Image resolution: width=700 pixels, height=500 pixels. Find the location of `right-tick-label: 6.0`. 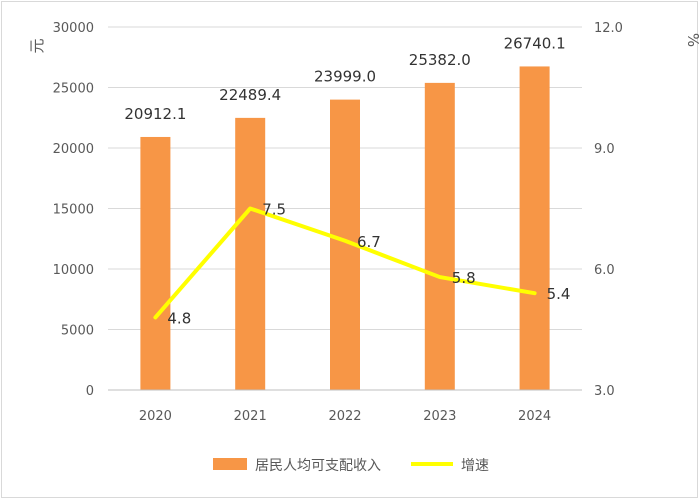

right-tick-label: 6.0 is located at coordinates (604, 270).